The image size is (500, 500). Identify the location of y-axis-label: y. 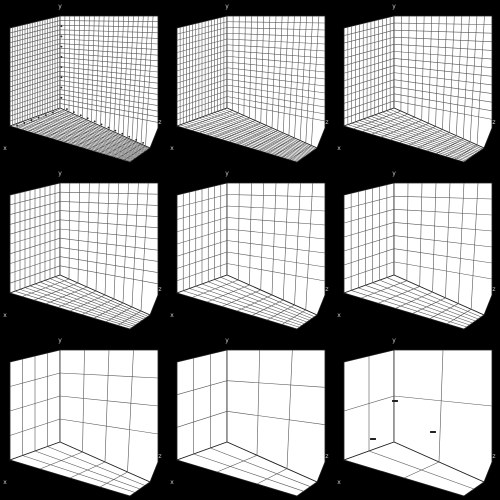
(227, 6).